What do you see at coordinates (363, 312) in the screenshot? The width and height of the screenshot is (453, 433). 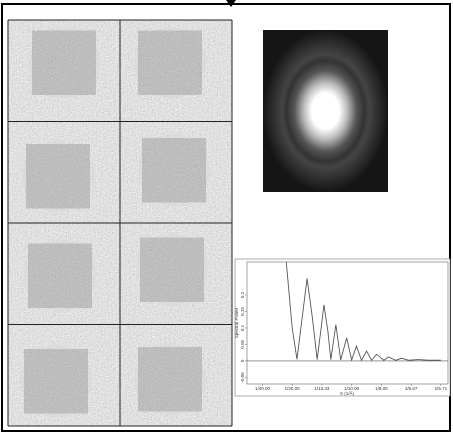 I see `spectrum-line` at bounding box center [363, 312].